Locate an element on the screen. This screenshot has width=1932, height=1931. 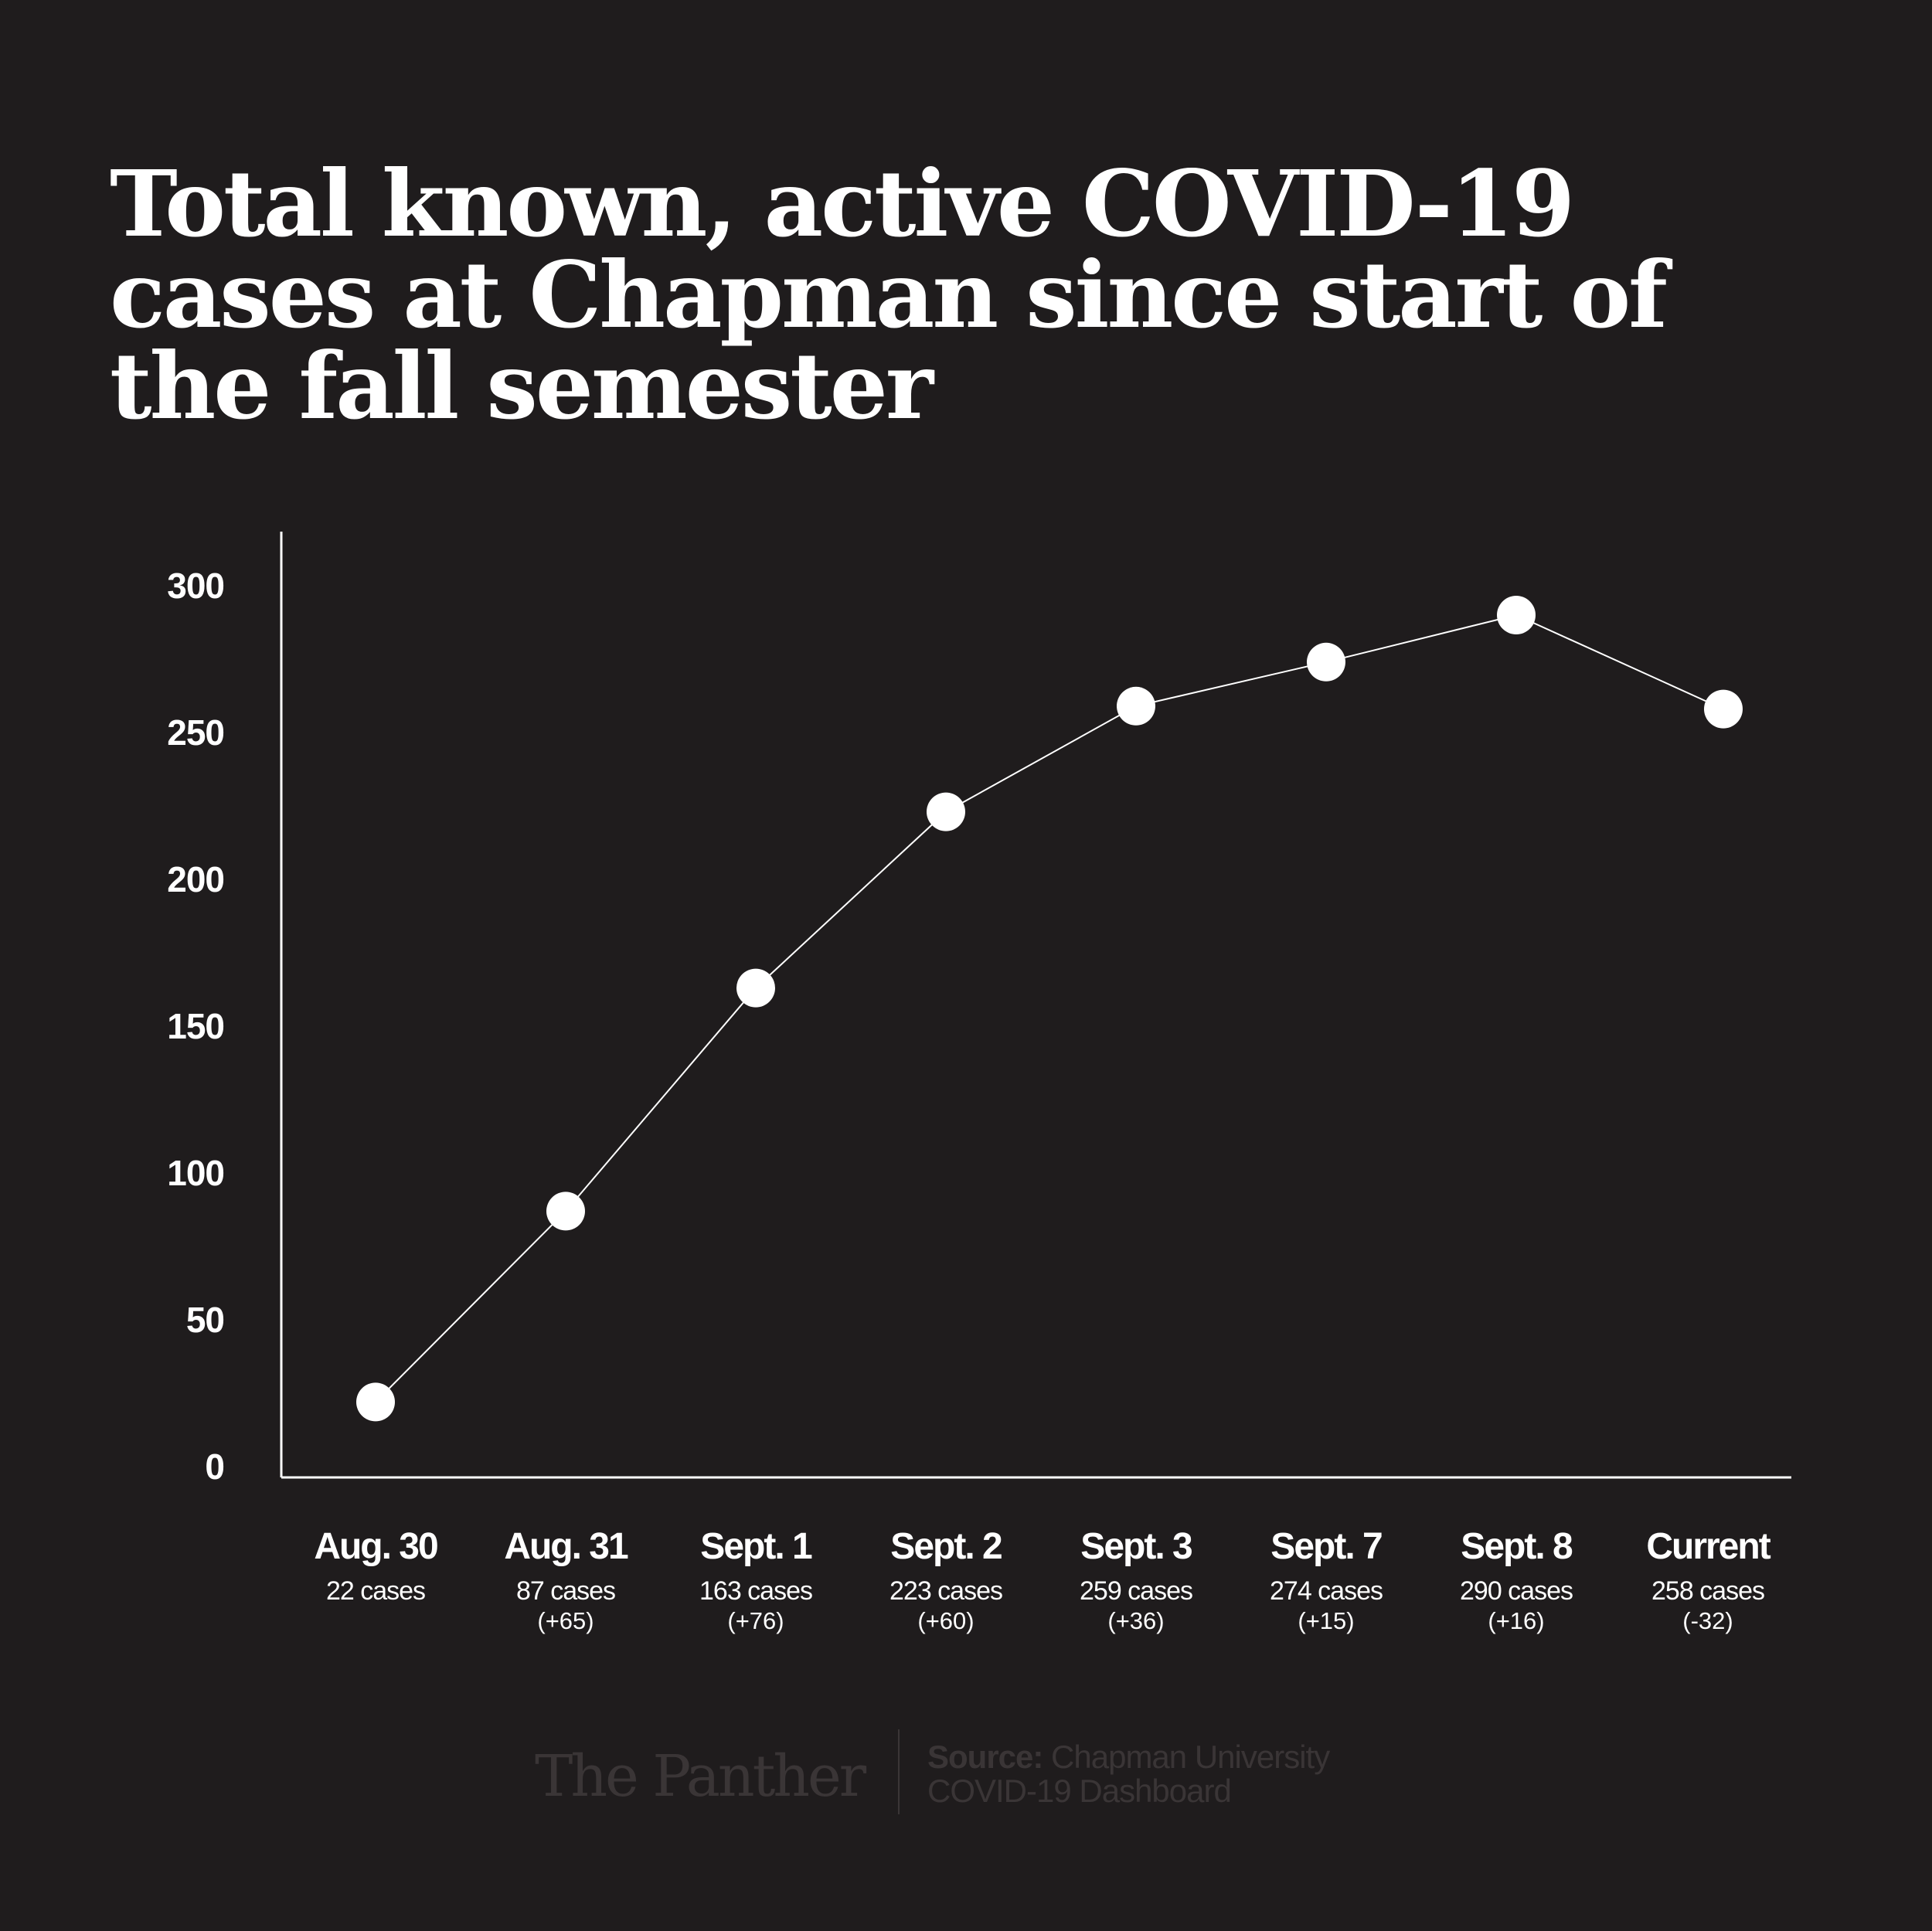
x-category-label: Current is located at coordinates (1708, 1546).